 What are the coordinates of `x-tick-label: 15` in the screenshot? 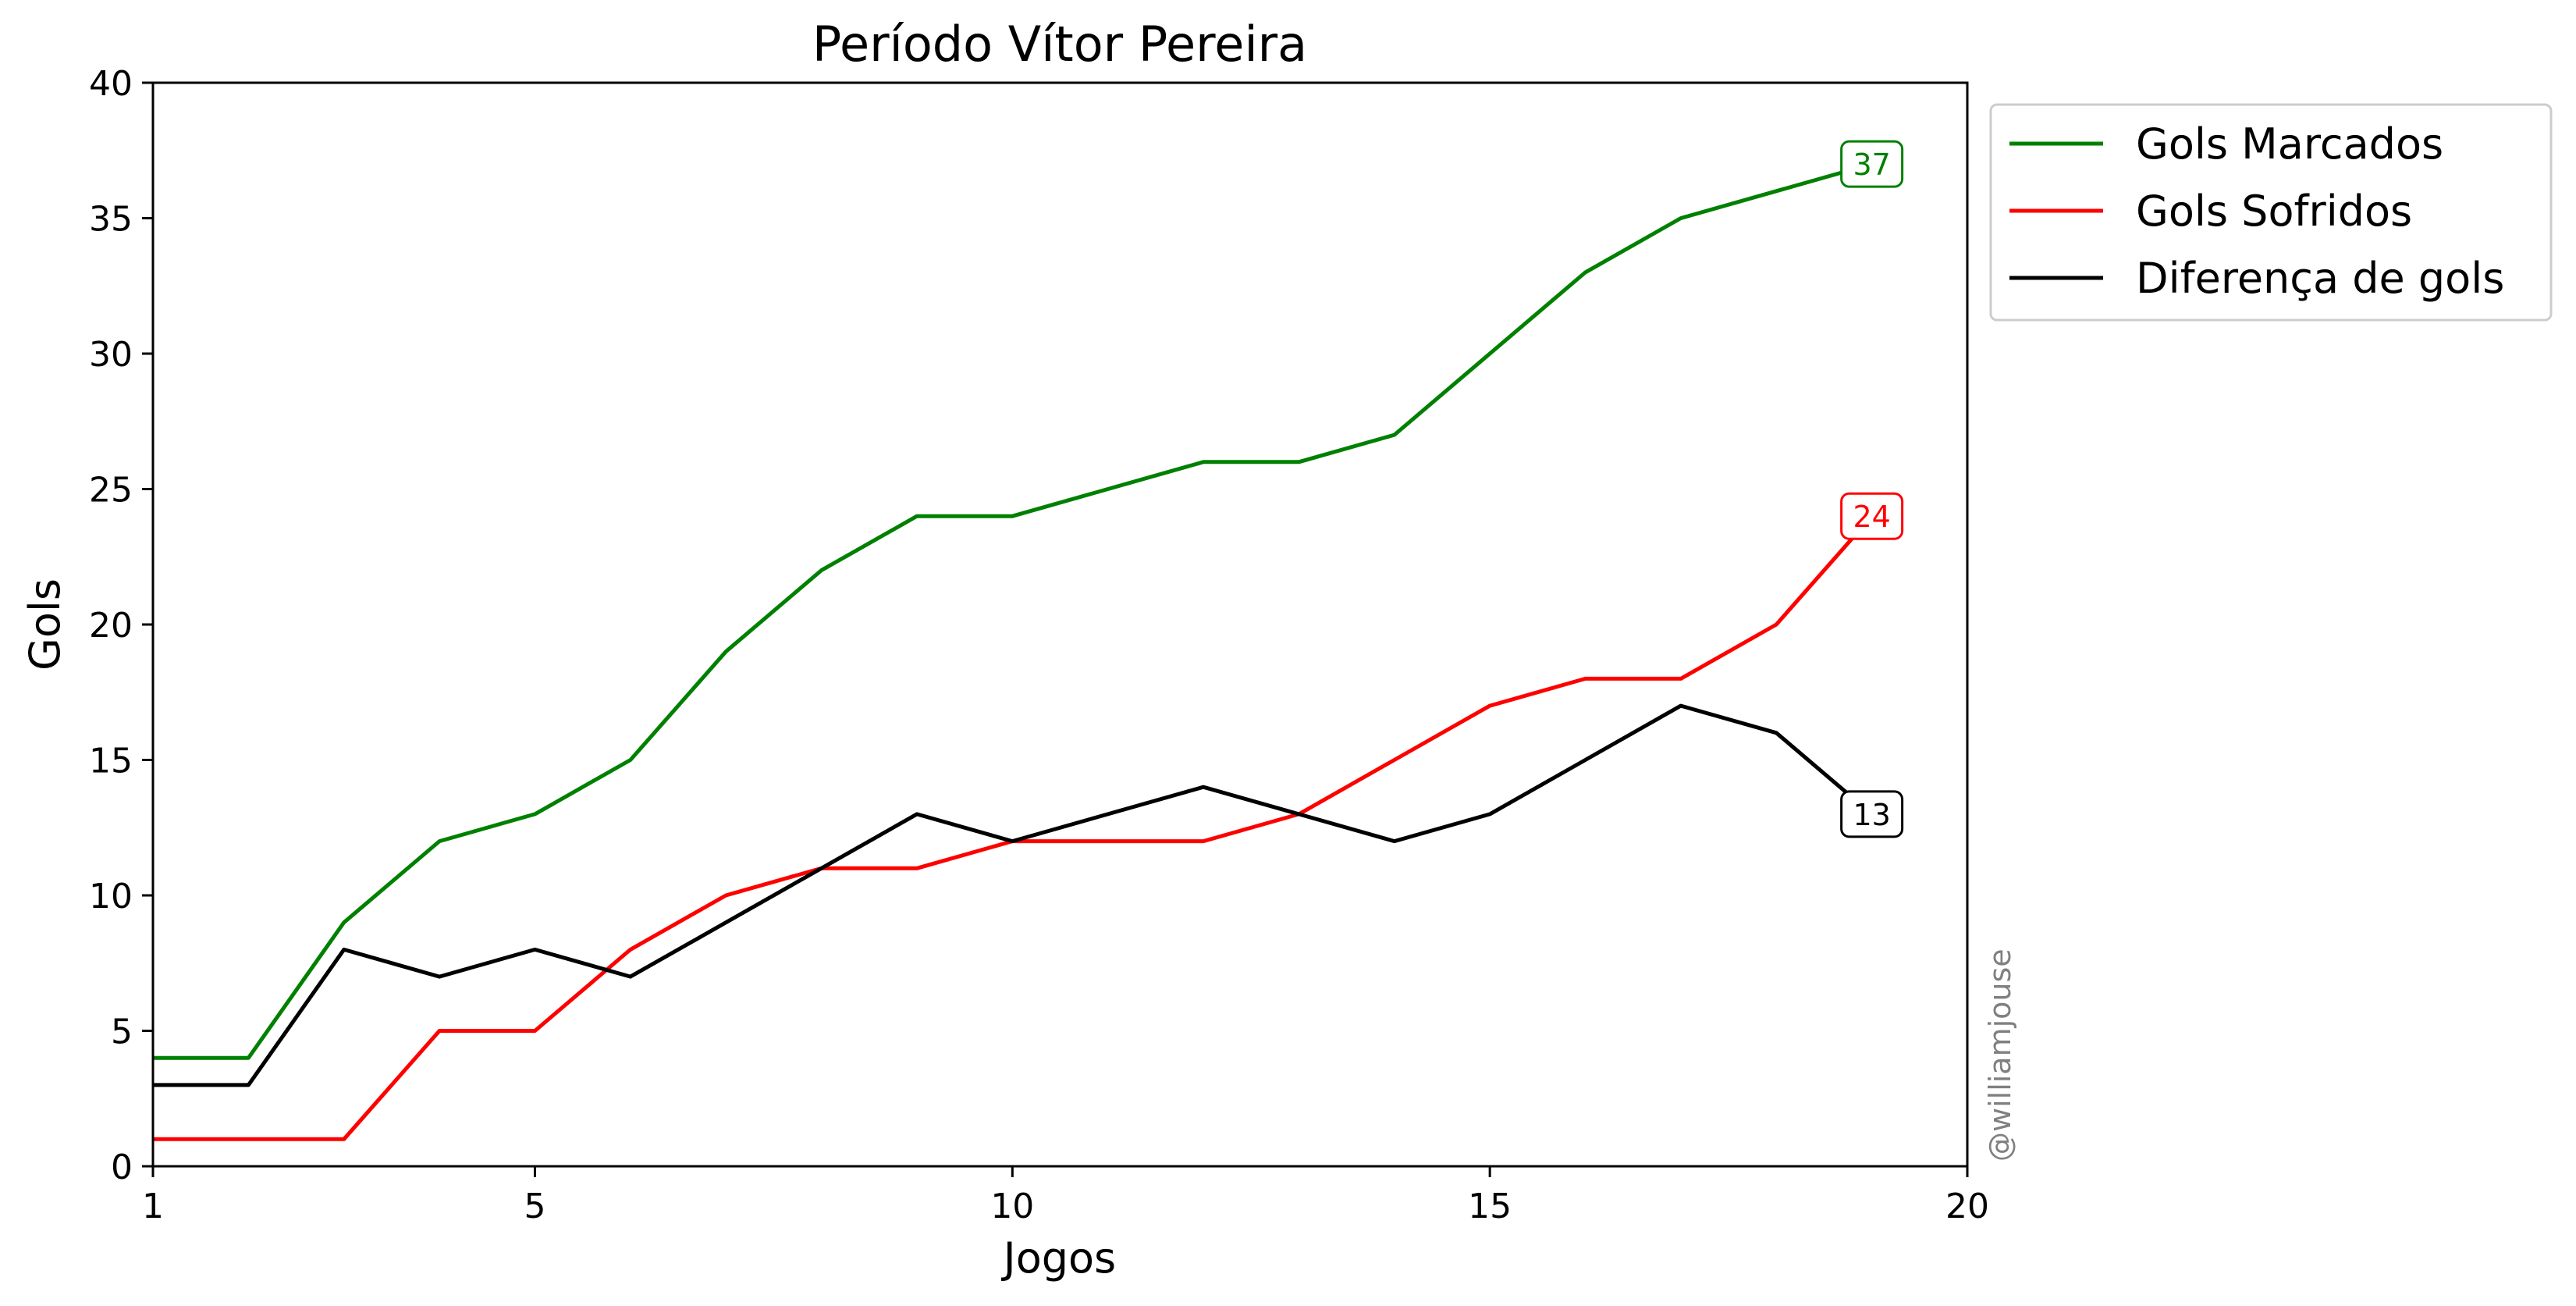 It's located at (1490, 1206).